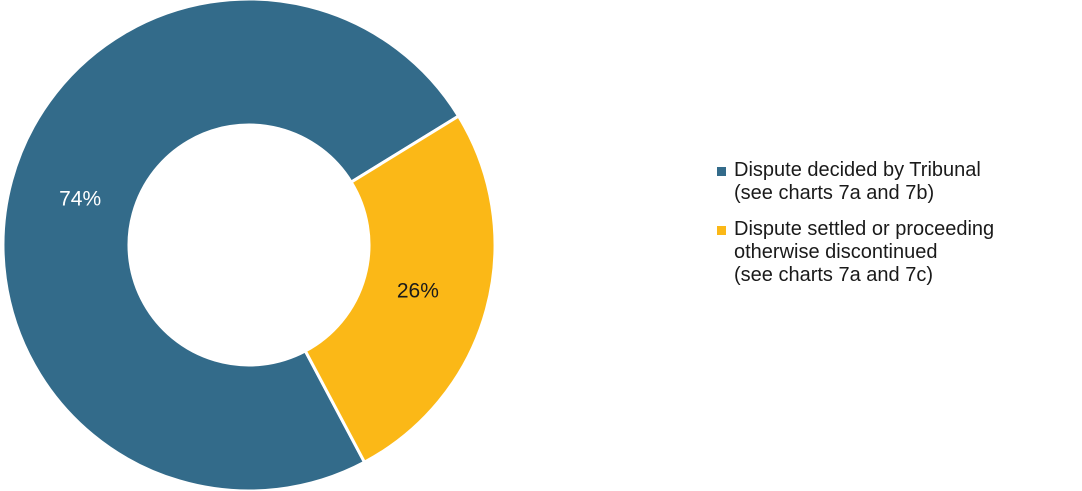 Image resolution: width=1082 pixels, height=491 pixels. Describe the element at coordinates (833, 275) in the screenshot. I see `legend-text-line: (see charts 7a and 7c)` at that location.